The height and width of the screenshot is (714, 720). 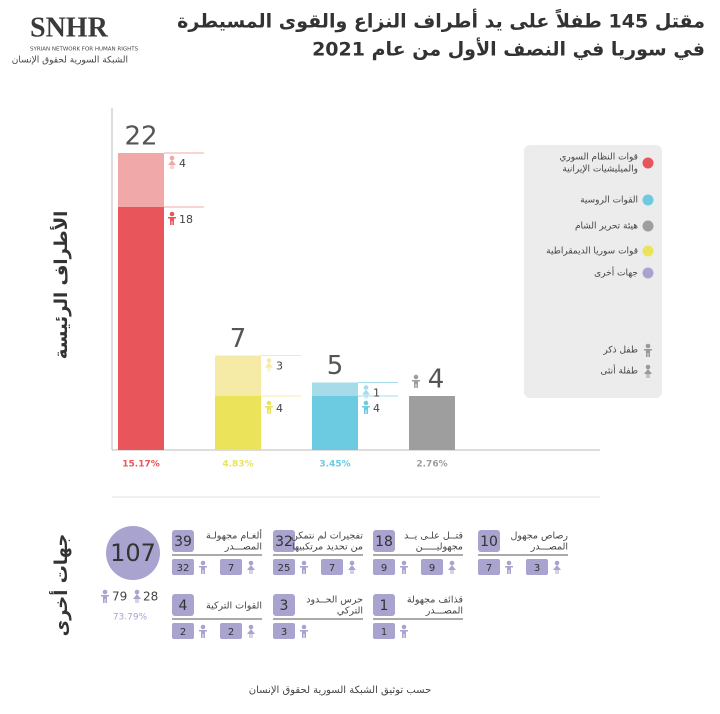 What do you see at coordinates (335, 366) in the screenshot?
I see `bar-total: 5` at bounding box center [335, 366].